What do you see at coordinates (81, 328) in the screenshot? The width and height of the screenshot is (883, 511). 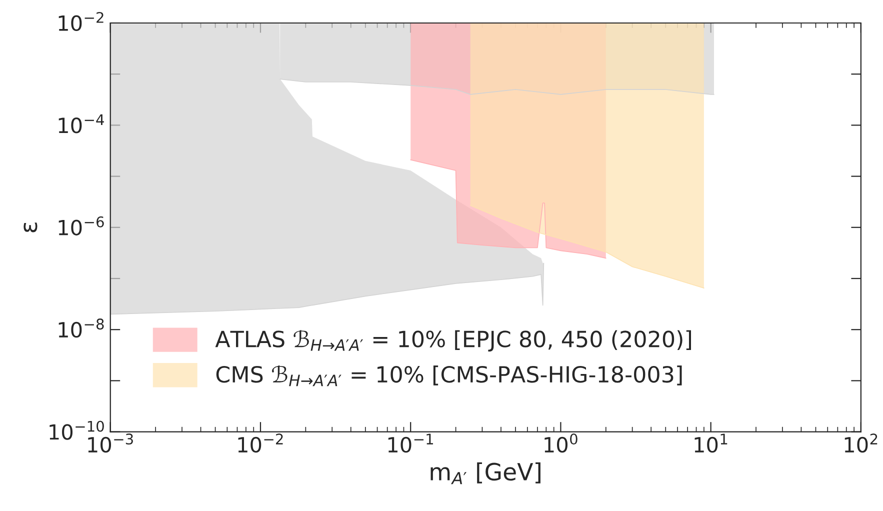 I see `y-tick-label: 10$^{−8}$` at bounding box center [81, 328].